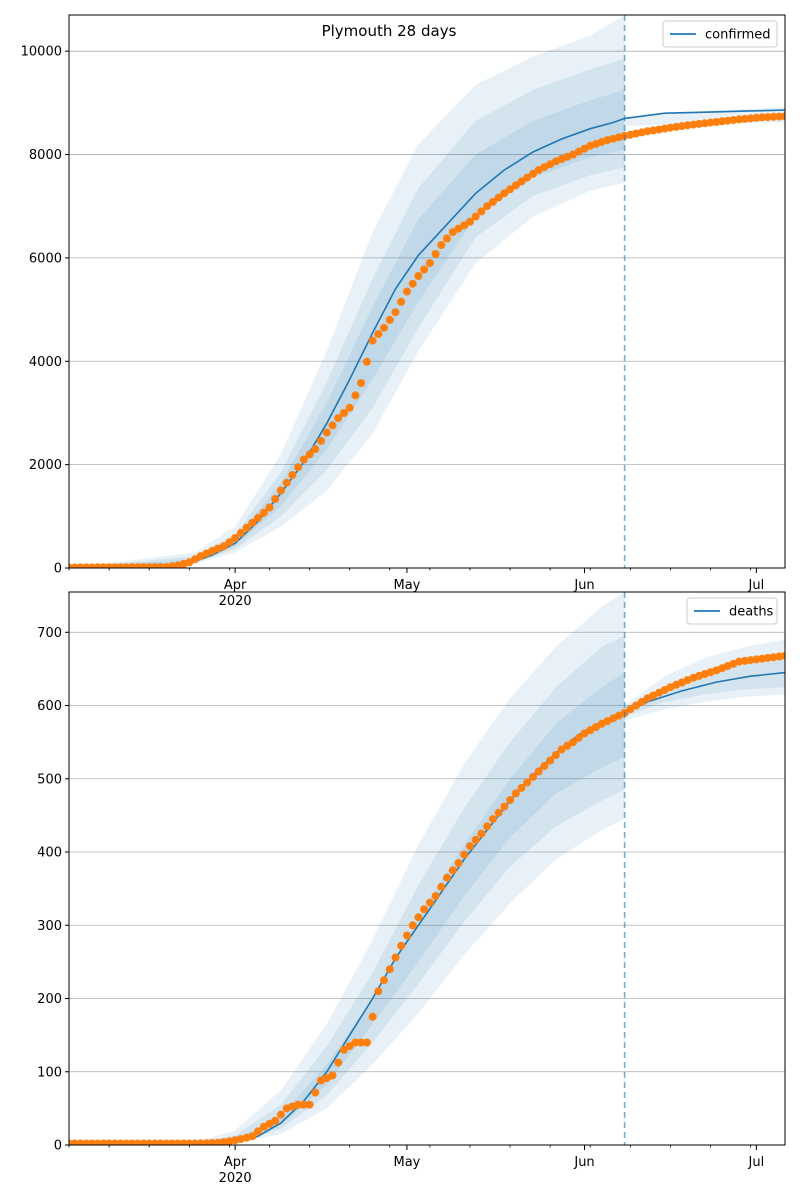 The width and height of the screenshot is (800, 1200). I want to click on y-tick-label: 10000, so click(41, 52).